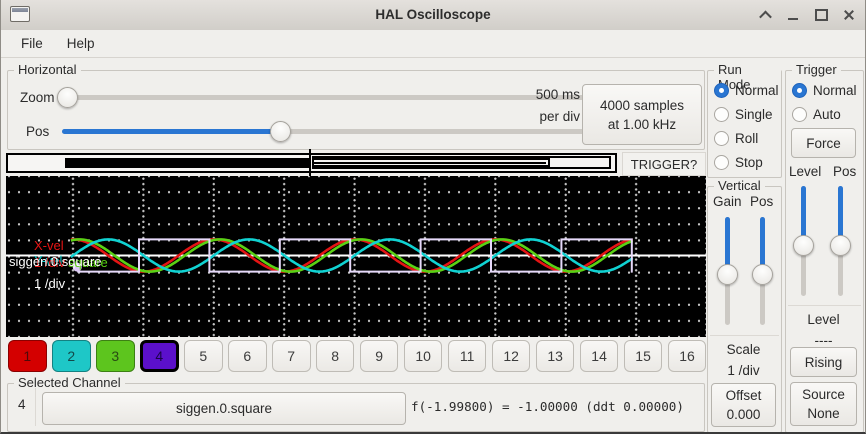 The height and width of the screenshot is (434, 866). I want to click on channel-button-10: 10, so click(423, 356).